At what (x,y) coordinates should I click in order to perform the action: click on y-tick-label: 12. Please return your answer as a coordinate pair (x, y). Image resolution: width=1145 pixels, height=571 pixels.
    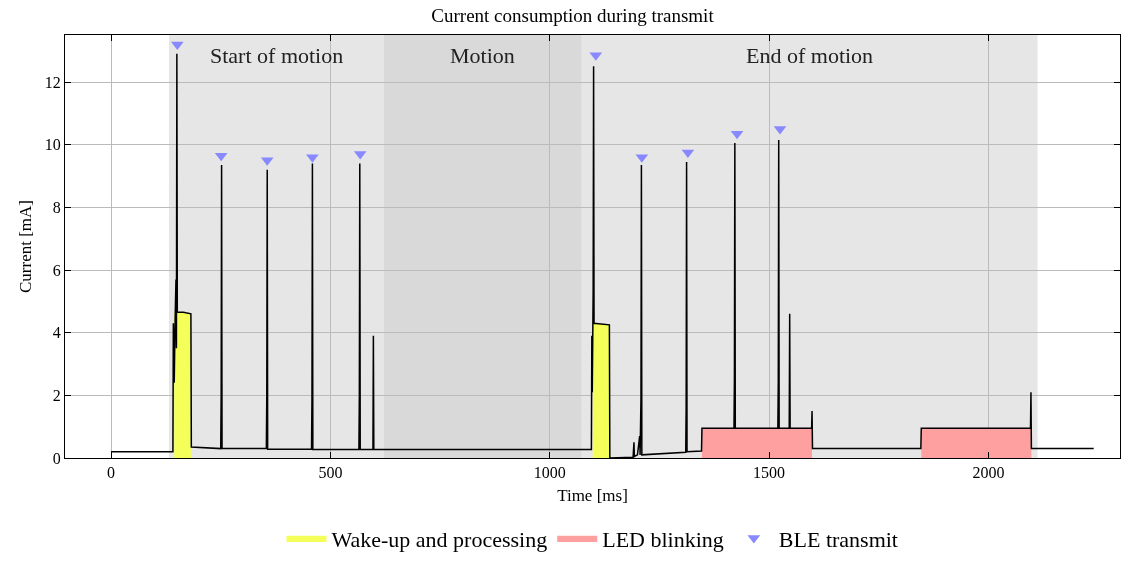
    Looking at the image, I should click on (52, 82).